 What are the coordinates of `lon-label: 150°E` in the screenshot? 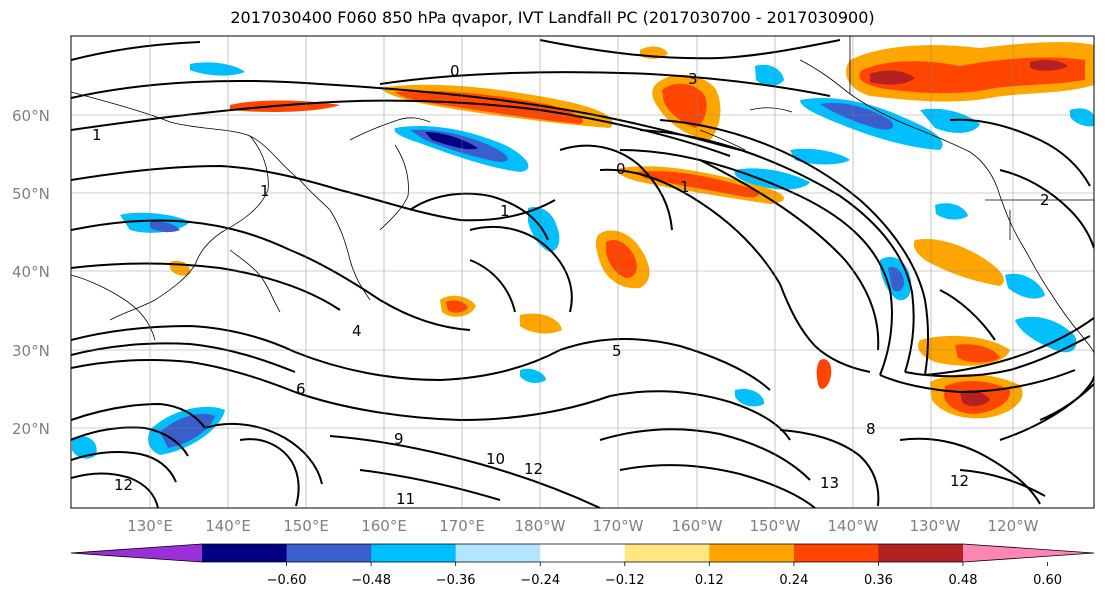 It's located at (306, 526).